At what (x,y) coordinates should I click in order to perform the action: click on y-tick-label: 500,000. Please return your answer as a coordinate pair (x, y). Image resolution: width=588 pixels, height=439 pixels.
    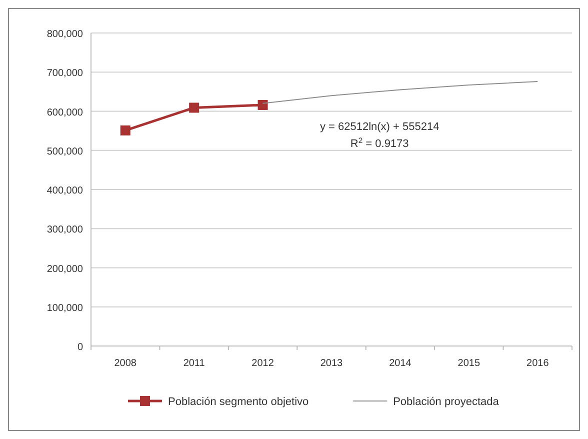
    Looking at the image, I should click on (65, 152).